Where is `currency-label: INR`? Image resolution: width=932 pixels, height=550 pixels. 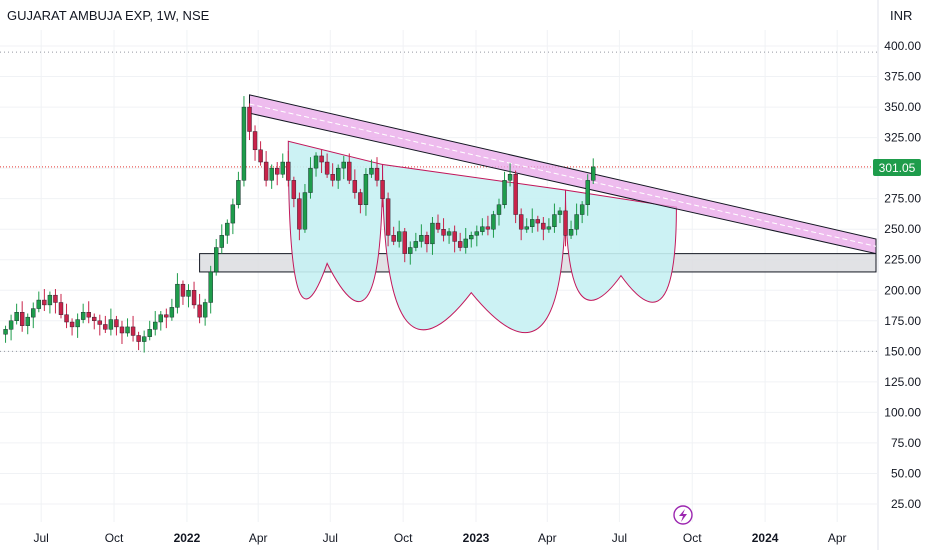 currency-label: INR is located at coordinates (901, 15).